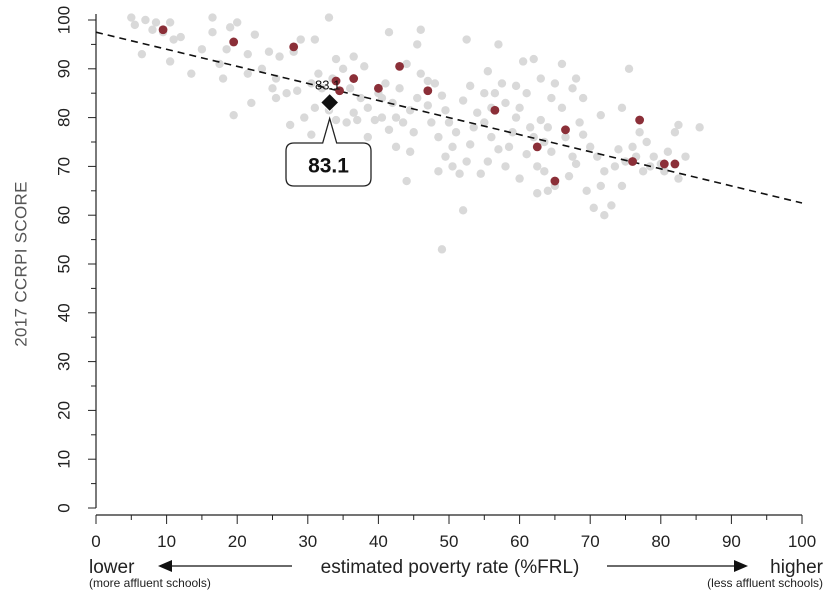  What do you see at coordinates (95, 541) in the screenshot?
I see `x-tick-label: 0` at bounding box center [95, 541].